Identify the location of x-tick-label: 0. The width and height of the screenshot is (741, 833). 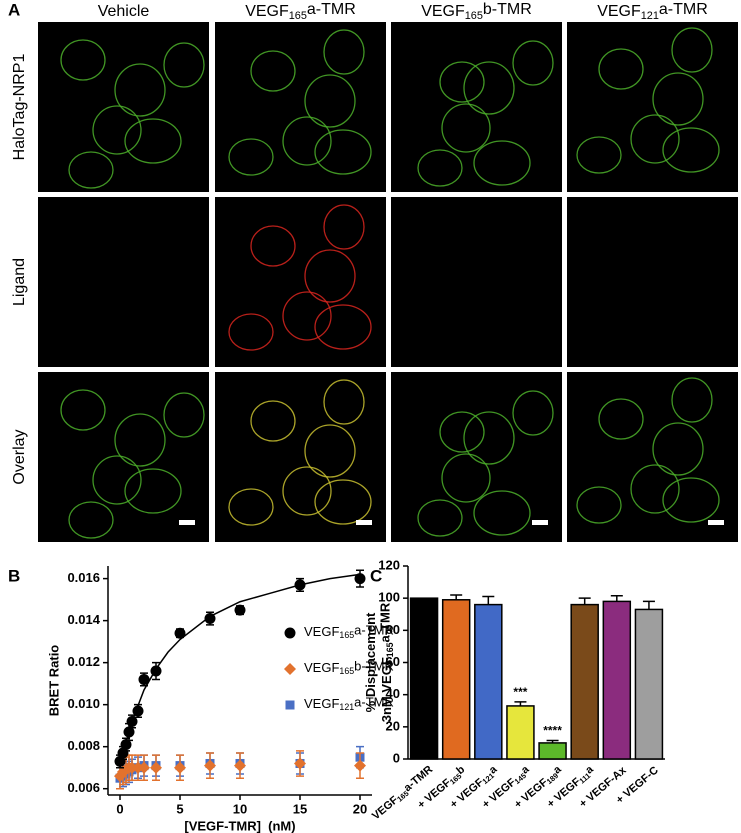
(119, 808).